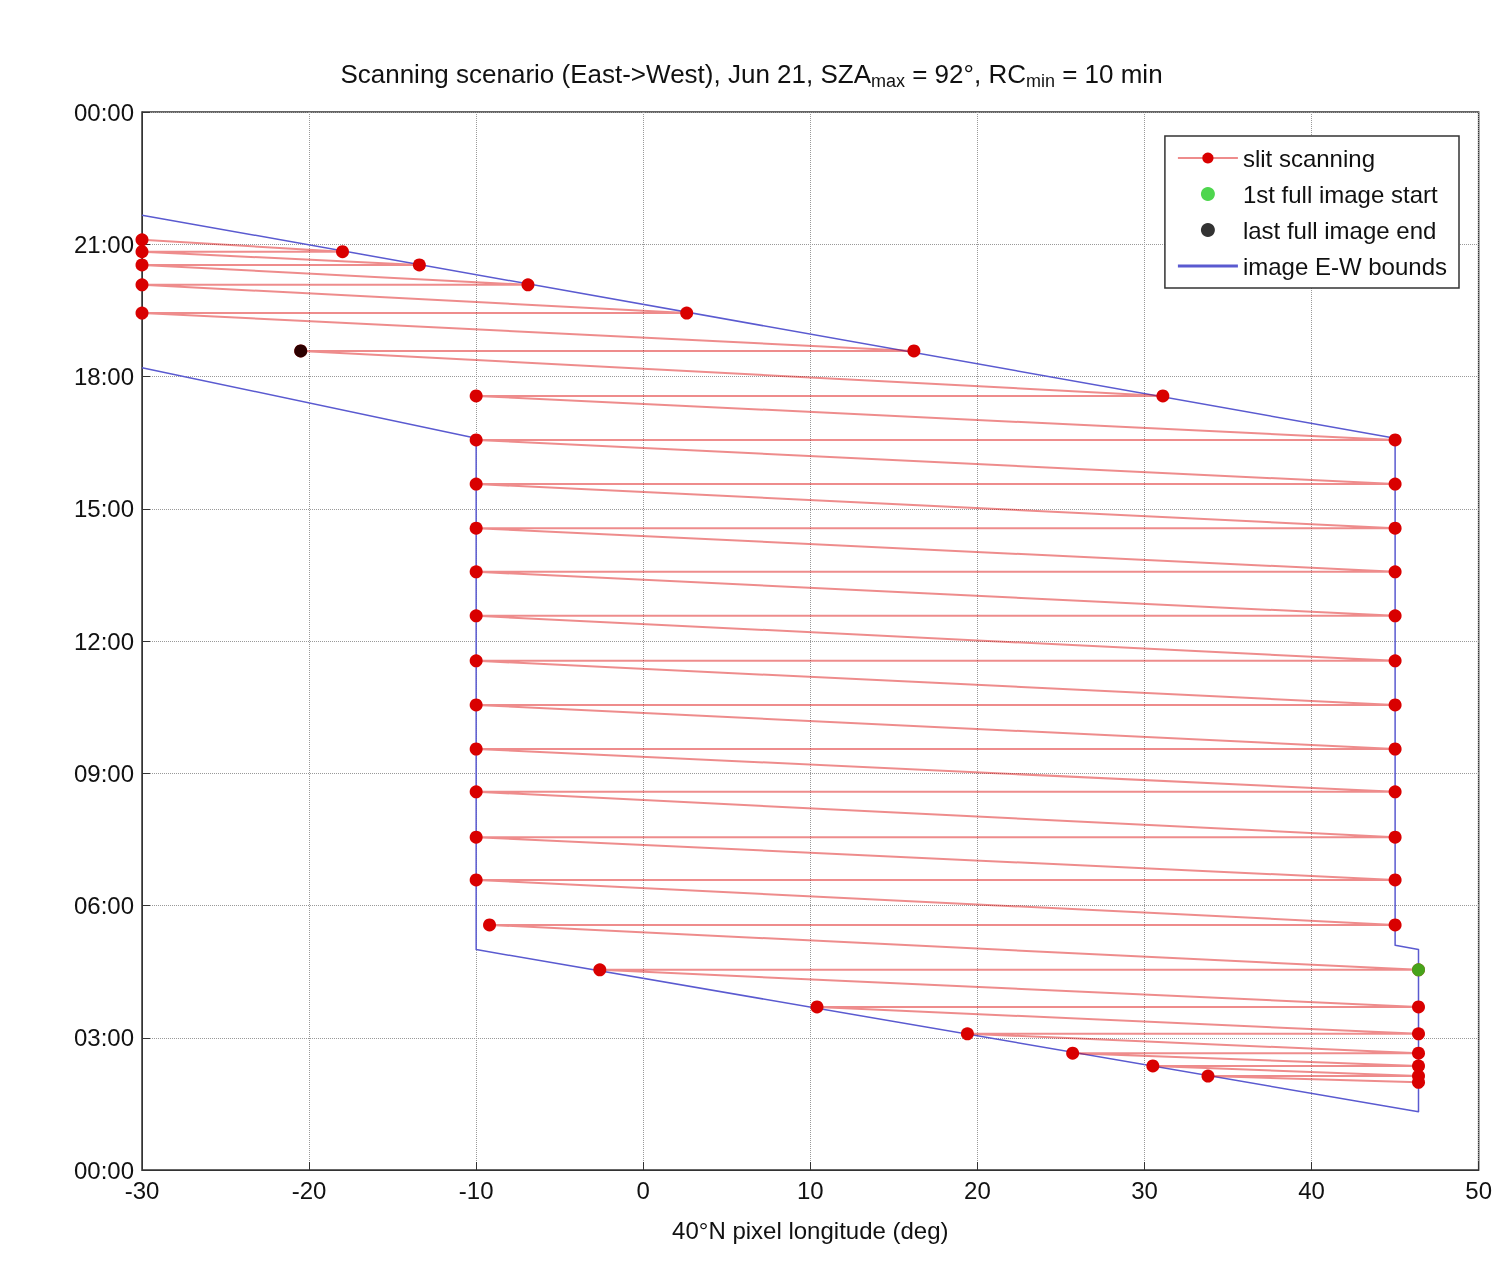  I want to click on x-tick-label: 40, so click(1311, 1190).